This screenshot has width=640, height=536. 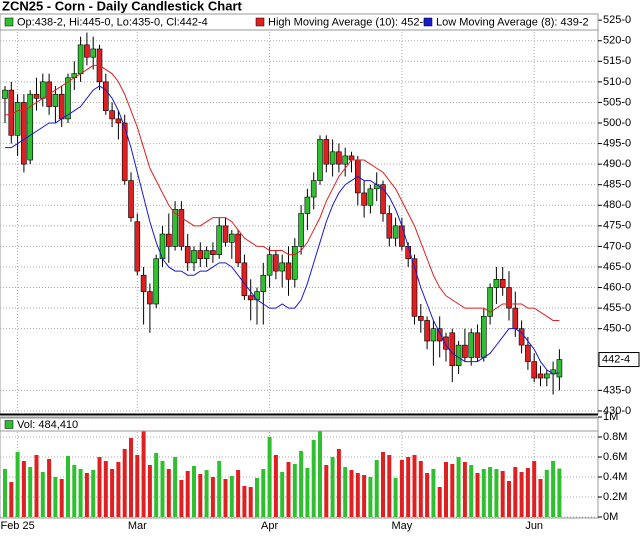 What do you see at coordinates (617, 41) in the screenshot?
I see `y-tick-label: 520-0` at bounding box center [617, 41].